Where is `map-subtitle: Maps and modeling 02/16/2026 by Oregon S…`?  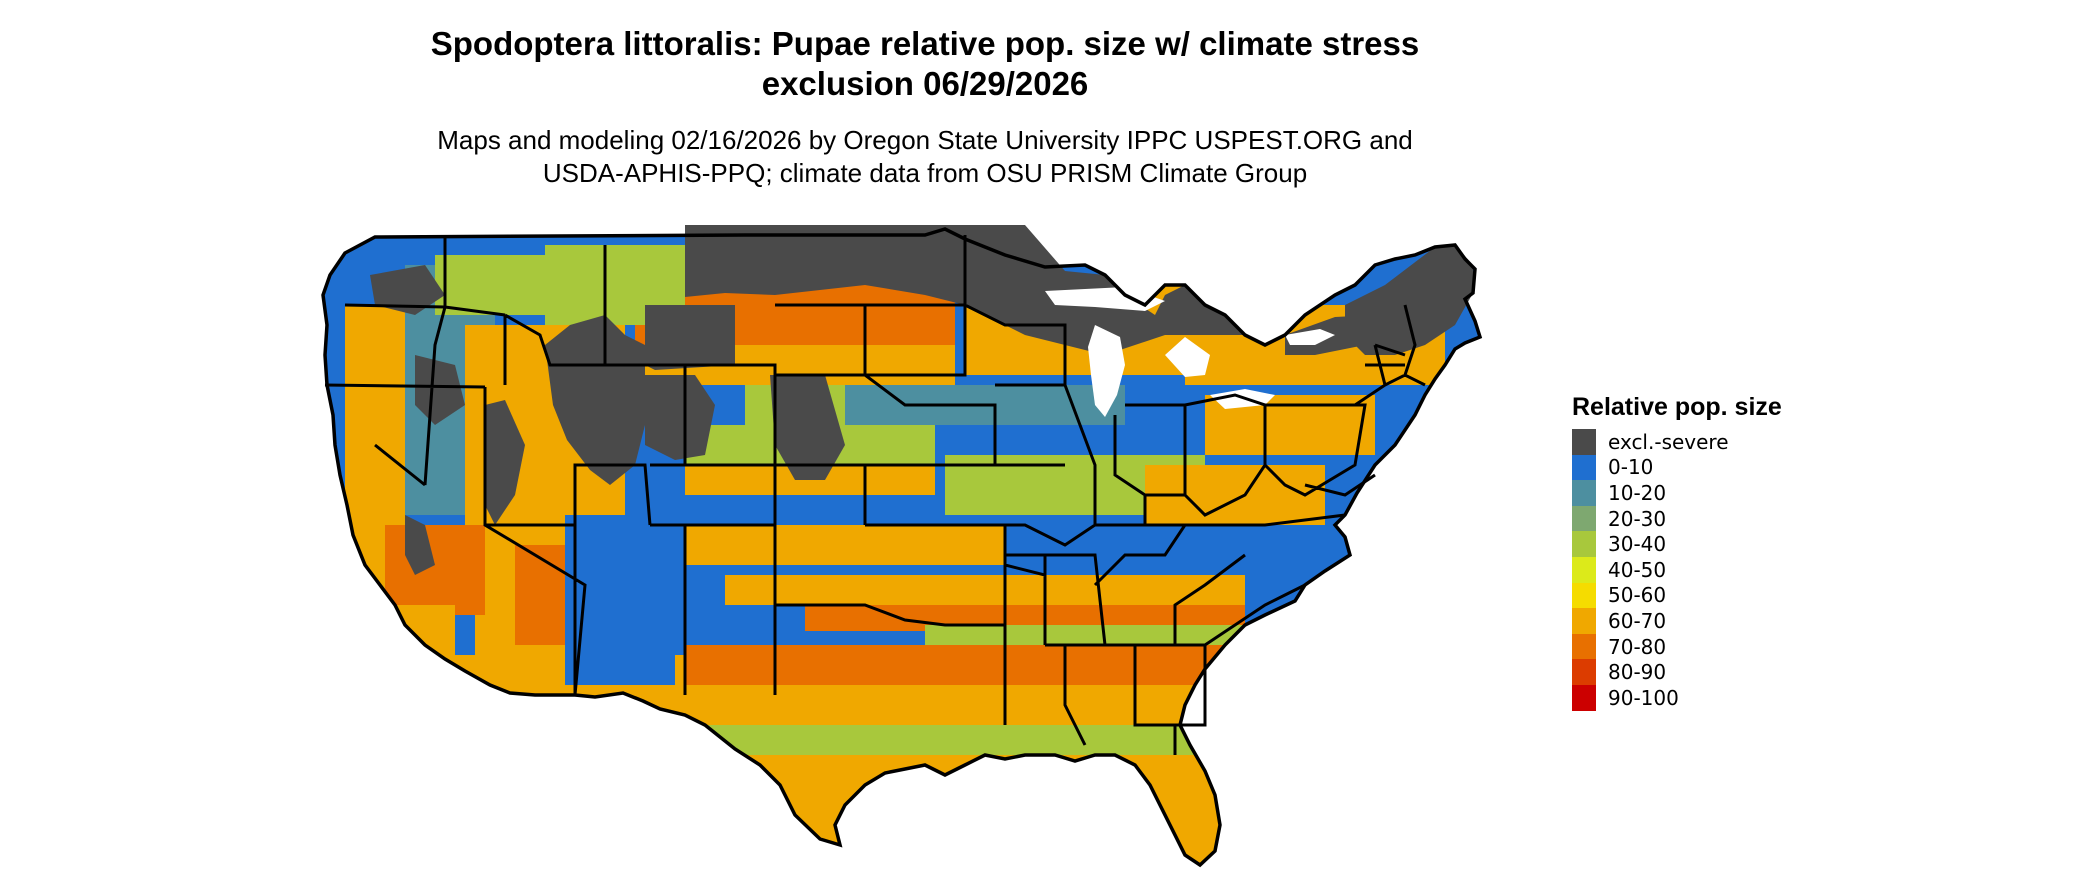
map-subtitle: Maps and modeling 02/16/2026 by Oregon S… is located at coordinates (925, 157).